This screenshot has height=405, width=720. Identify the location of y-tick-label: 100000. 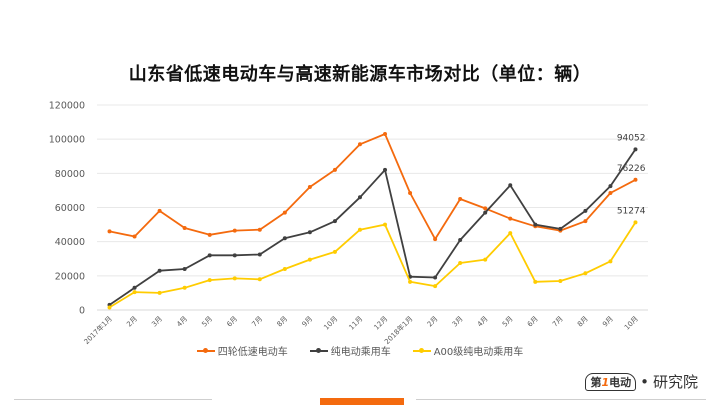
(67, 140).